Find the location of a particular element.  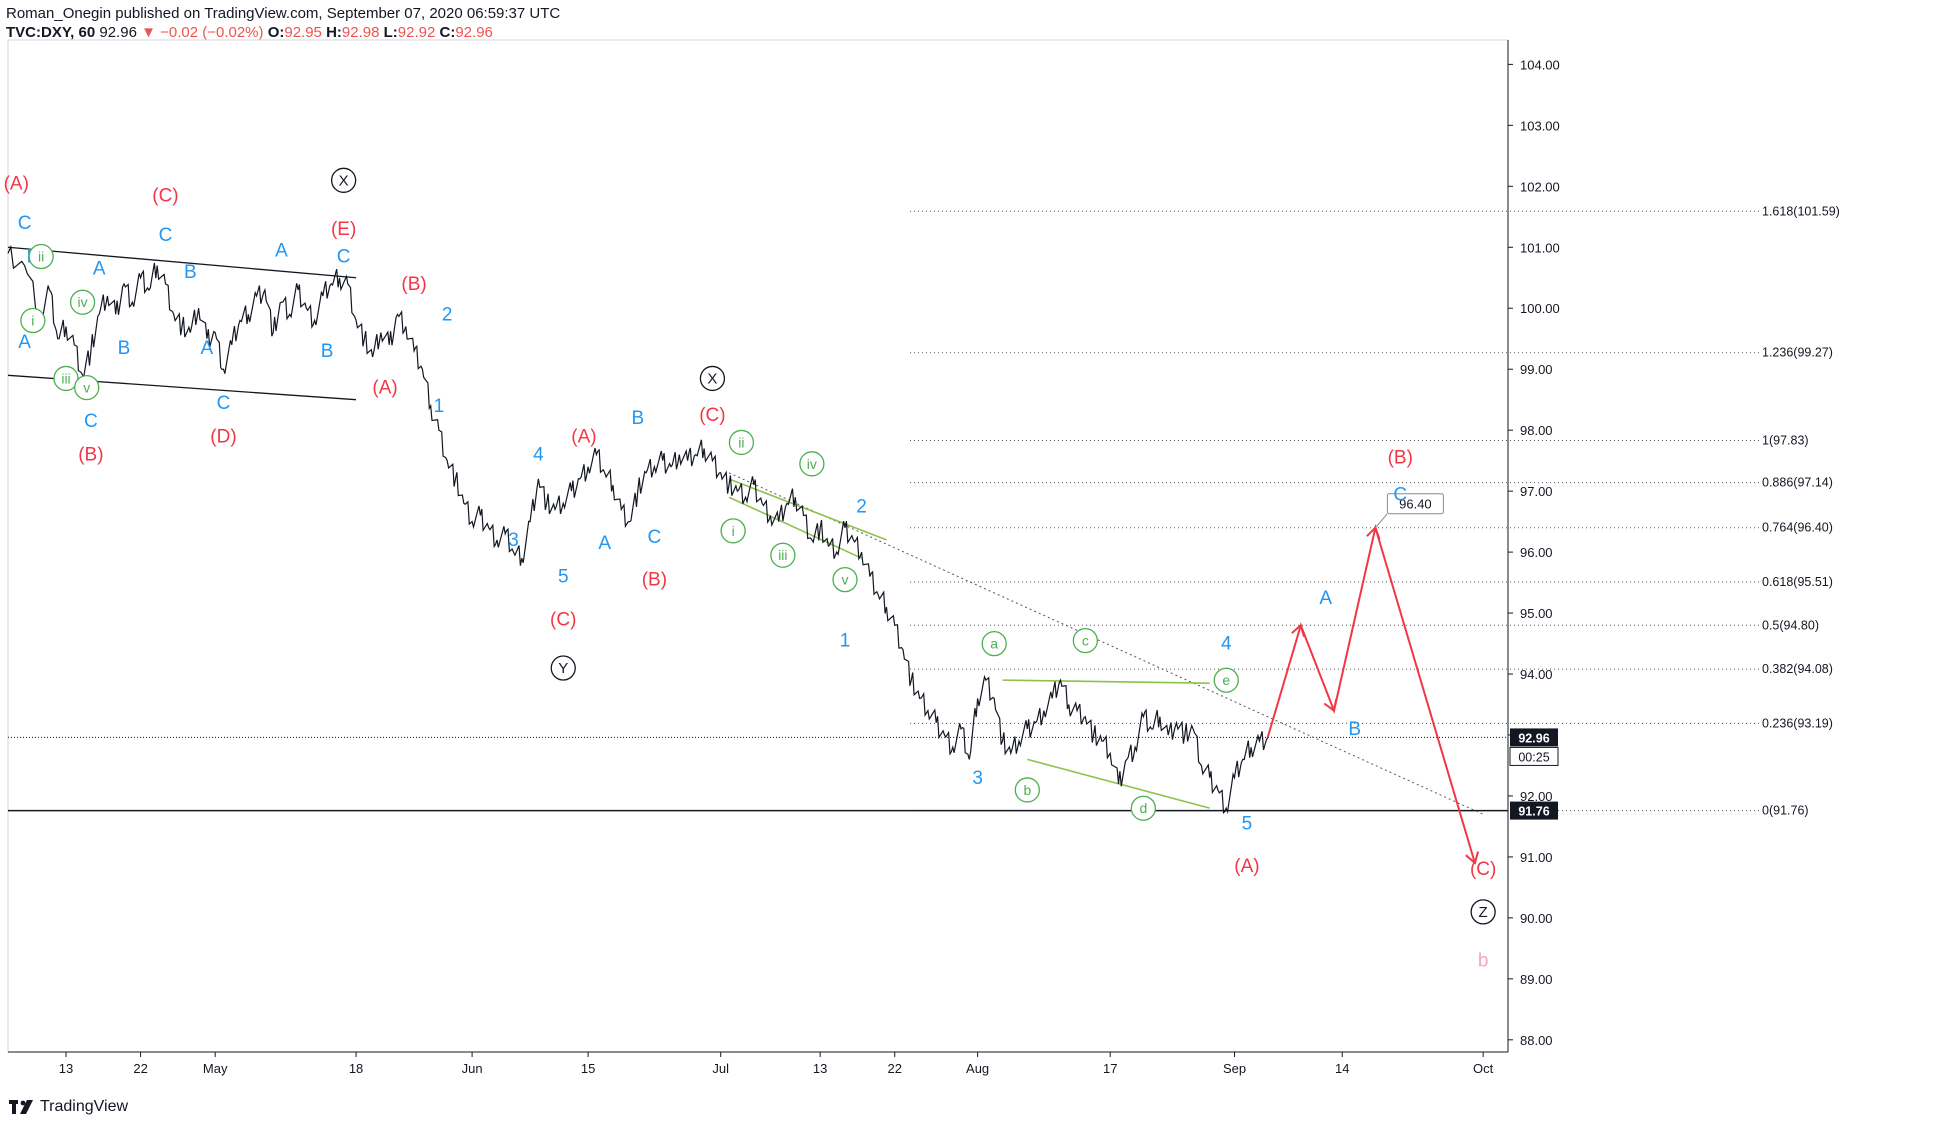

wave-label: 3 is located at coordinates (977, 778).